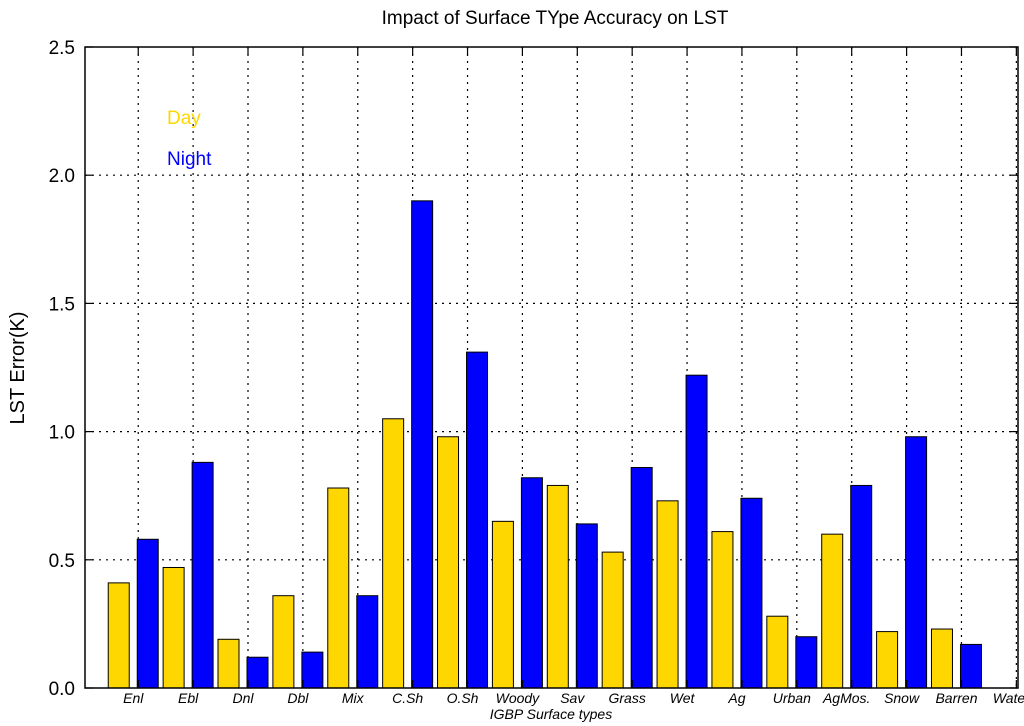 Image resolution: width=1024 pixels, height=726 pixels. I want to click on bar-night-osh, so click(477, 520).